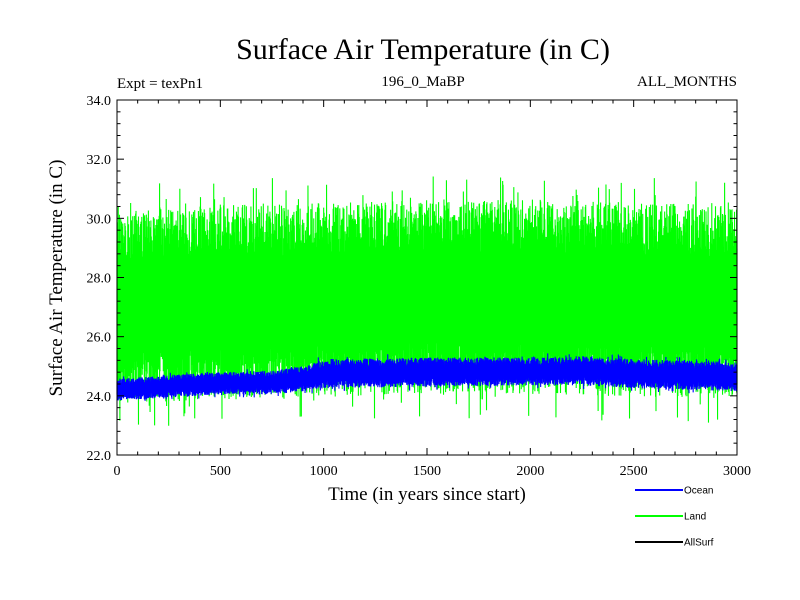 This screenshot has height=600, width=800. I want to click on x-tick-label: 1500, so click(427, 471).